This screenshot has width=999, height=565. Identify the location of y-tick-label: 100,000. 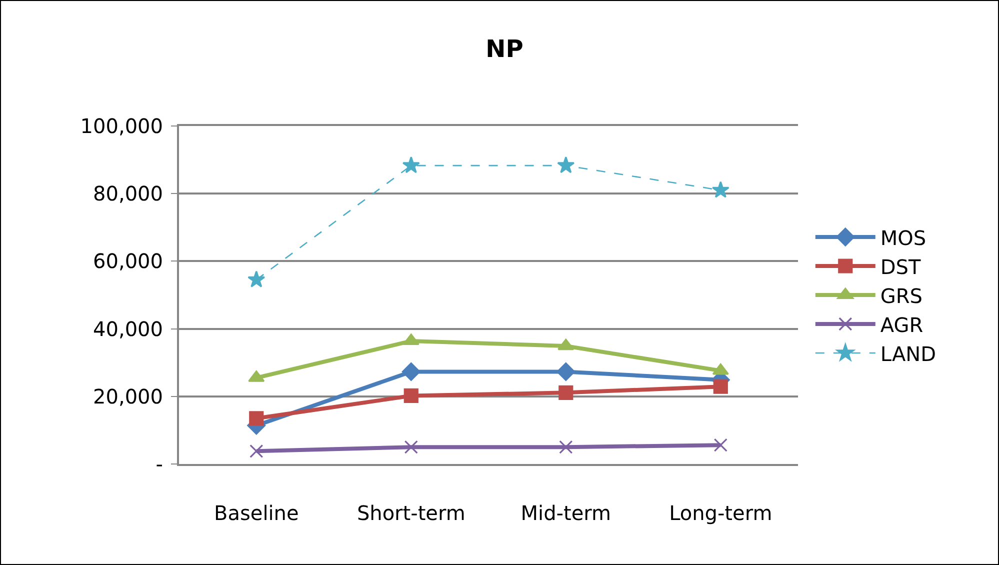
(121, 126).